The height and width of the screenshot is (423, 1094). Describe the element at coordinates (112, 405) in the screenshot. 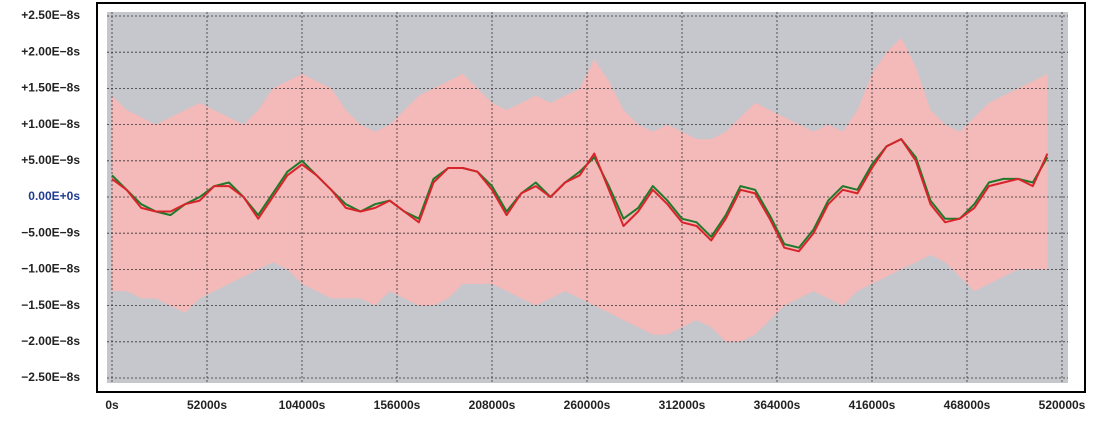

I see `x-tick-label: 0s` at that location.